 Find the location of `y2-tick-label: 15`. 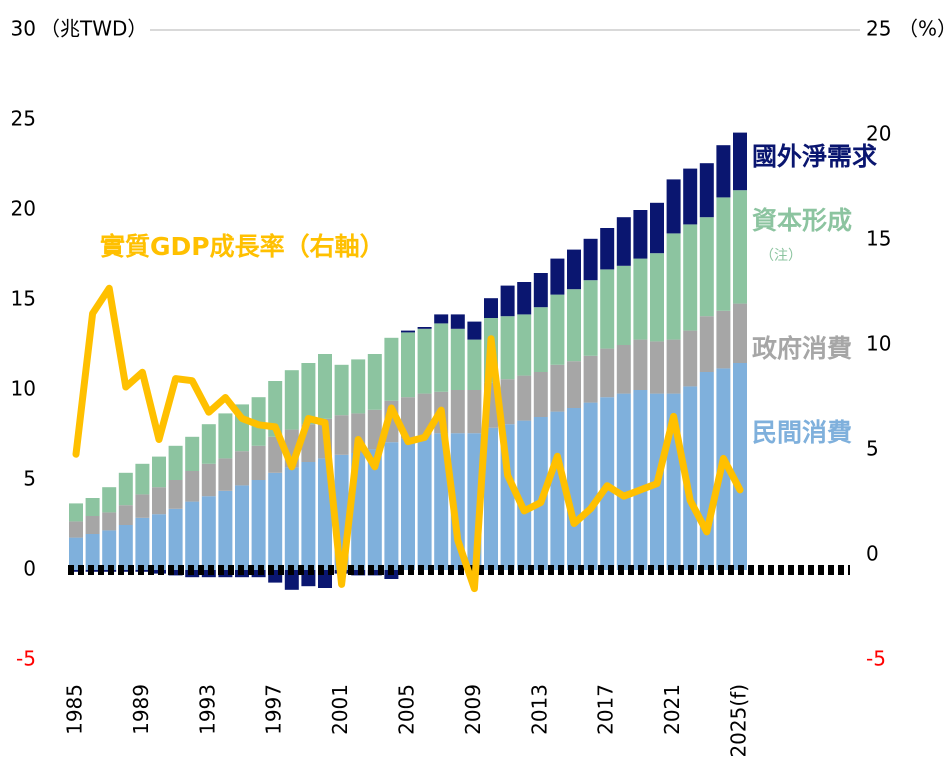

y2-tick-label: 15 is located at coordinates (878, 239).